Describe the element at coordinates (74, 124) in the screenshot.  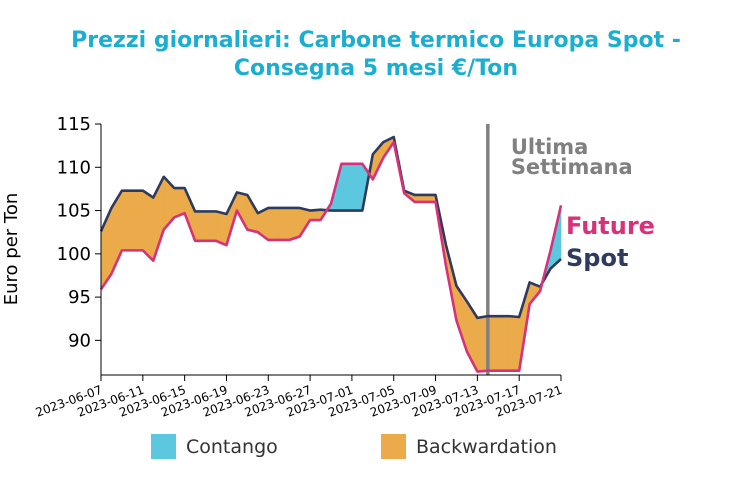
I see `y-tick-label: 115` at that location.